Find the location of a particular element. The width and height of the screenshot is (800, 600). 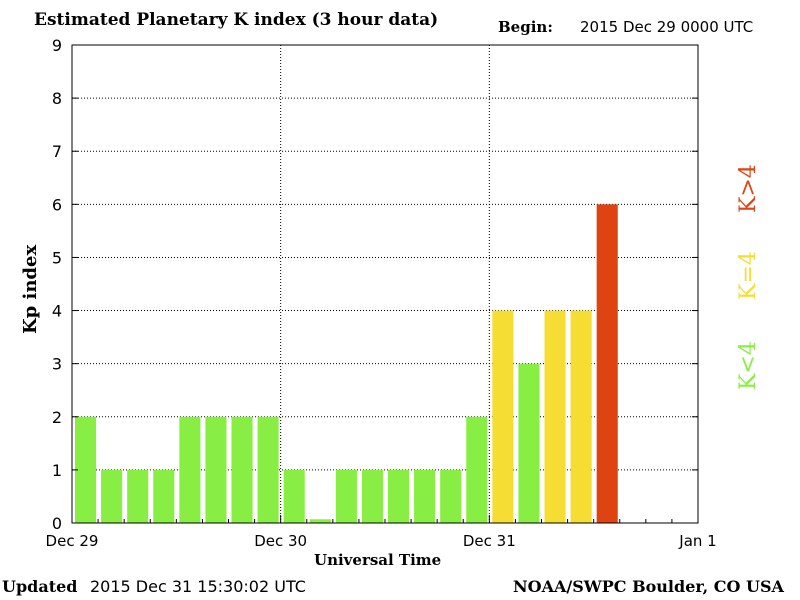

y-tick-label: 9 is located at coordinates (57, 45).